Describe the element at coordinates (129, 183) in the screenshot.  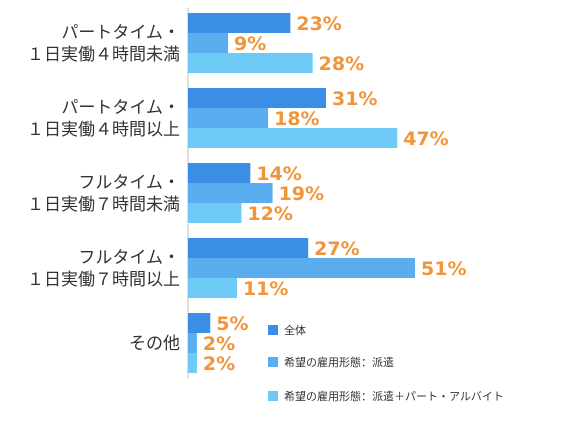
I see `category-label-3-line-1: フルタイム・` at that location.